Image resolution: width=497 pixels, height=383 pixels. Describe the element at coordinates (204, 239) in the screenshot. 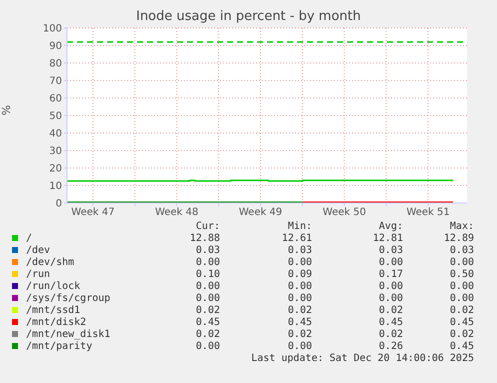

I see `text: 12.88` at that location.